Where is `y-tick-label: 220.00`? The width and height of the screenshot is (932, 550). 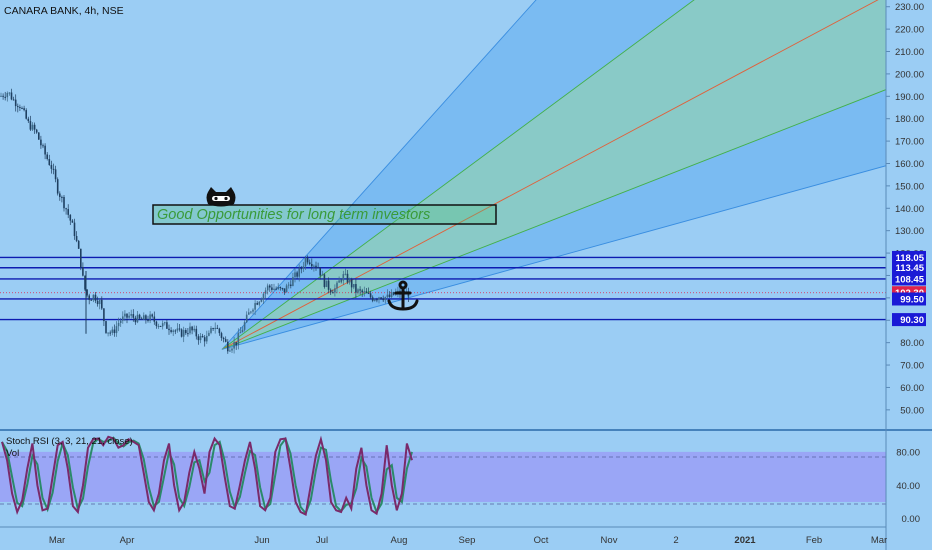
y-tick-label: 220.00 is located at coordinates (909, 30).